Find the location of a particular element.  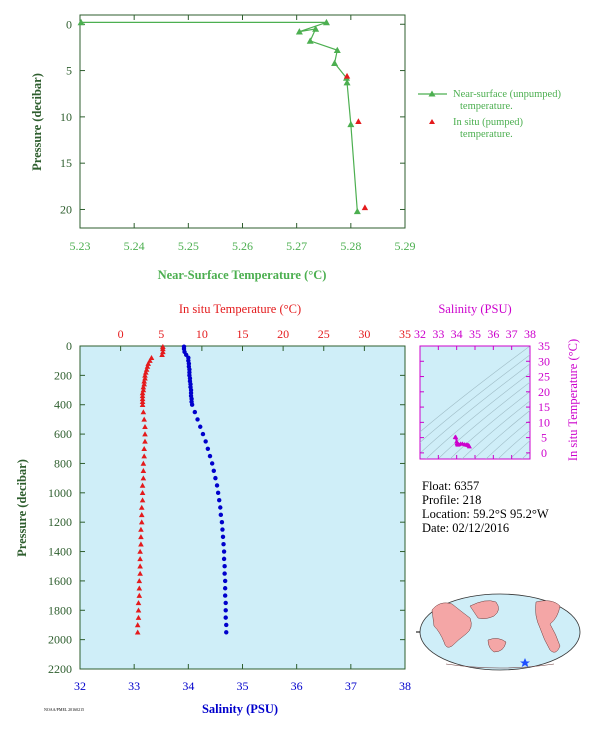

map-land-asia is located at coordinates (484, 609).